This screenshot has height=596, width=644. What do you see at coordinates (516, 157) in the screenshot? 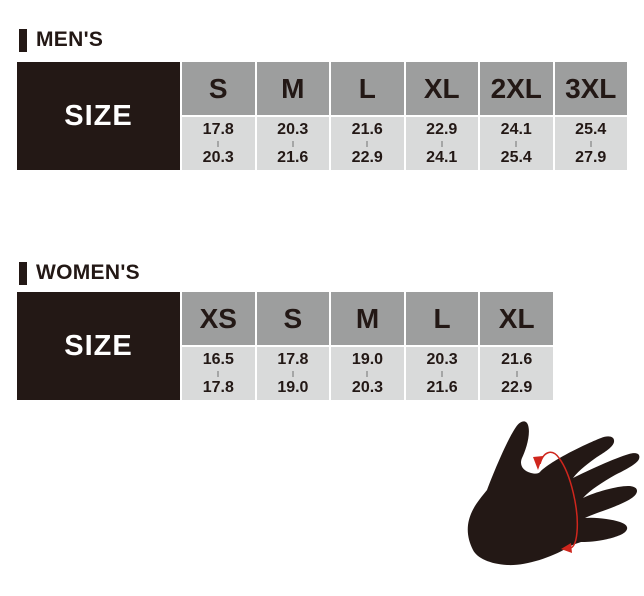
I see `range-max: 25.4` at bounding box center [516, 157].